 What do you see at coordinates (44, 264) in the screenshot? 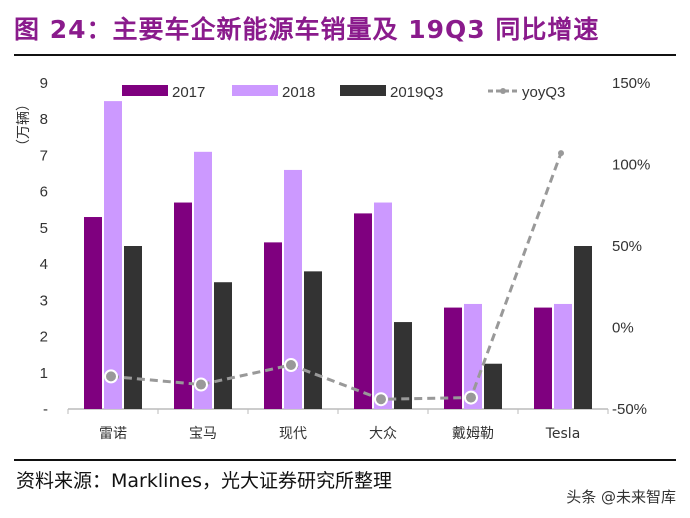
I see `y-tick-label: 4` at bounding box center [44, 264].